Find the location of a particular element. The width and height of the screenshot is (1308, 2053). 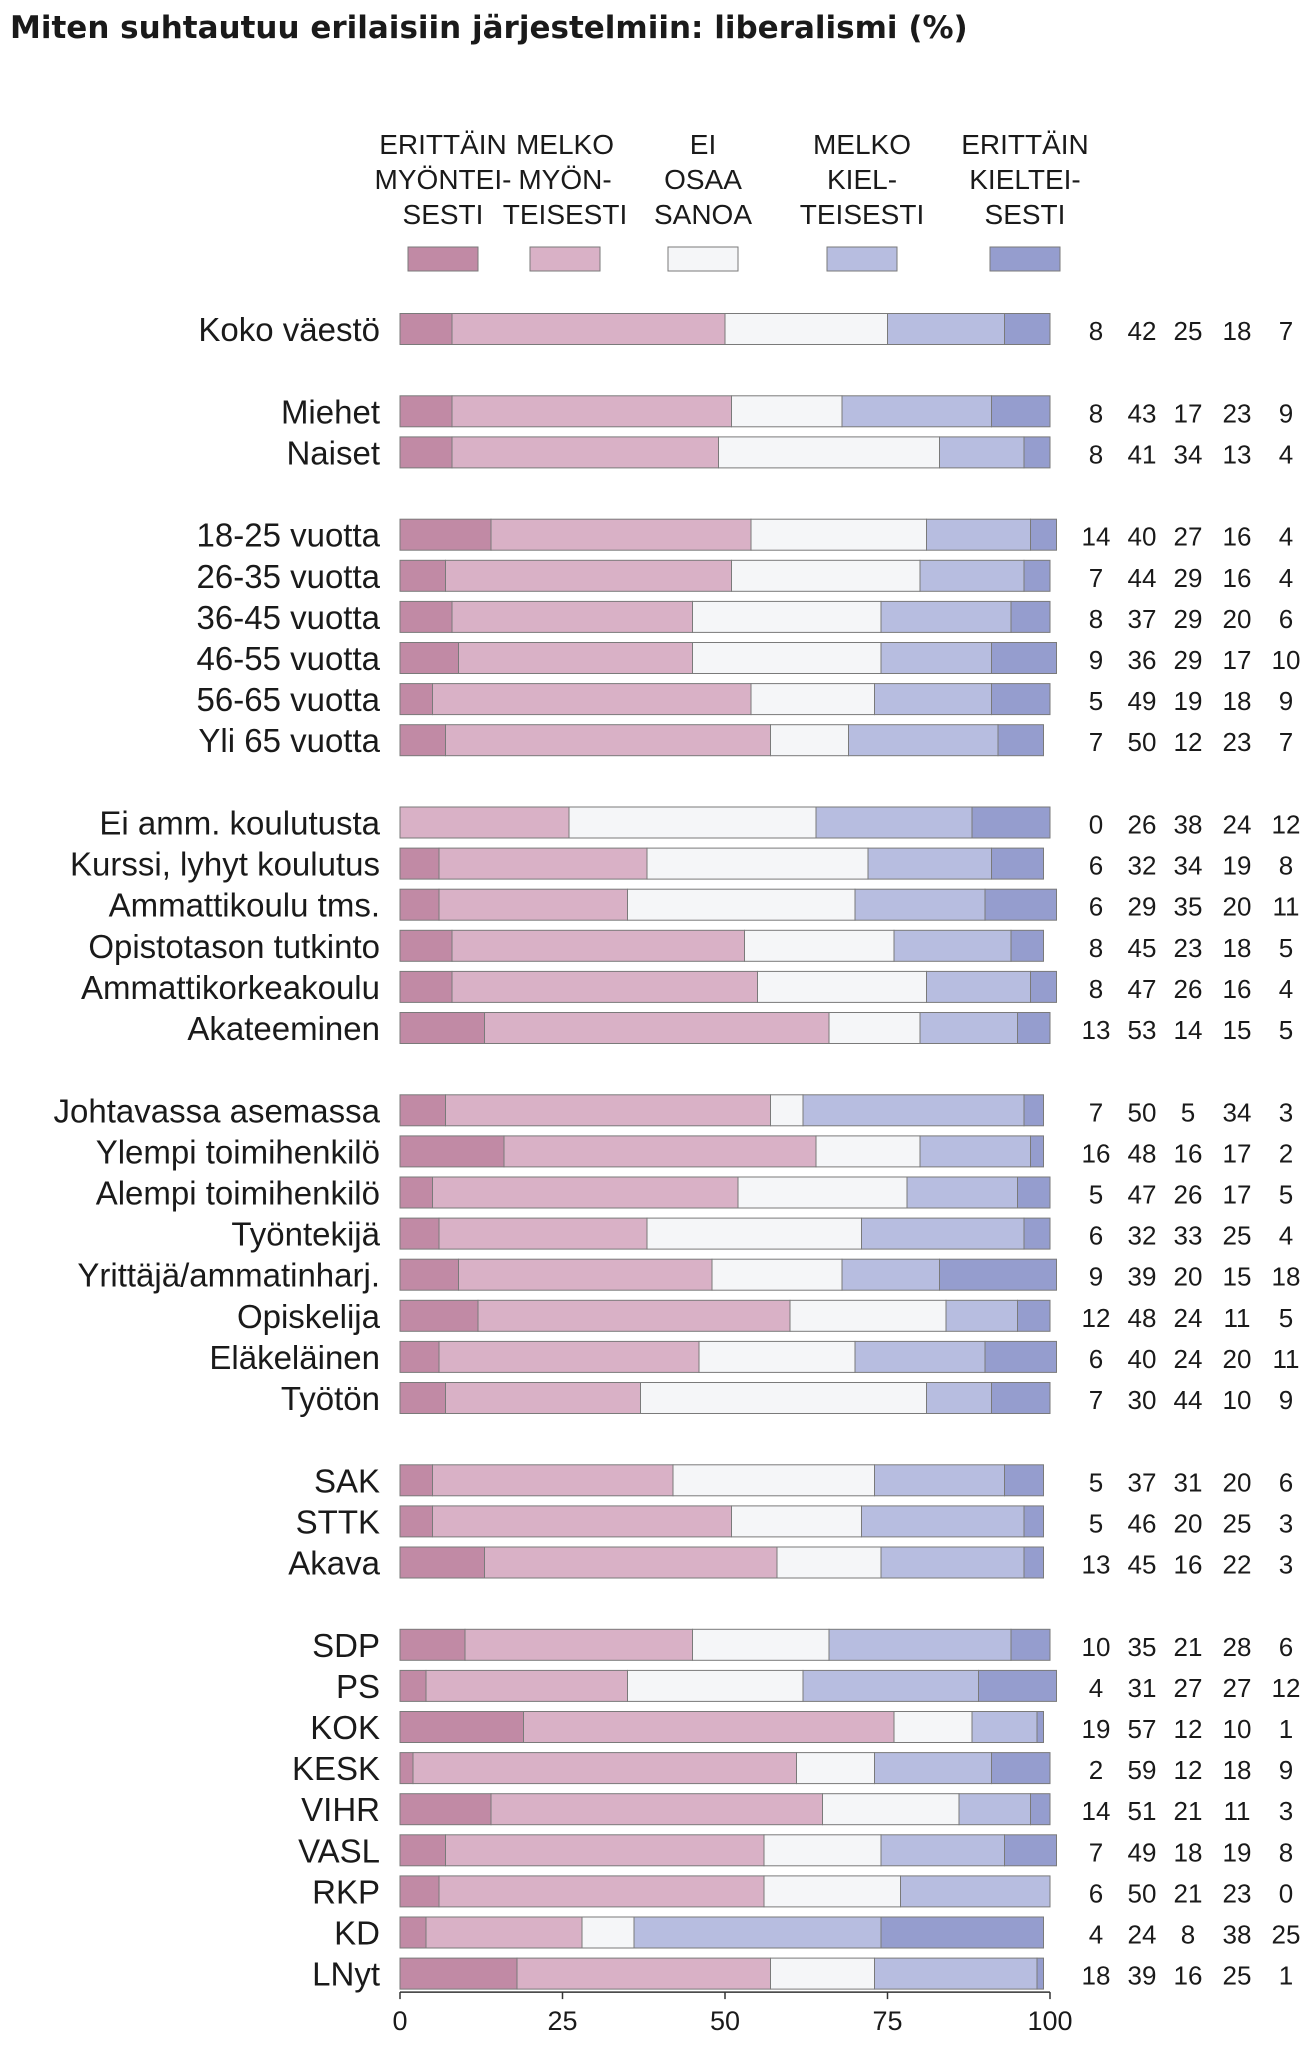

category-label: KD is located at coordinates (357, 1933).